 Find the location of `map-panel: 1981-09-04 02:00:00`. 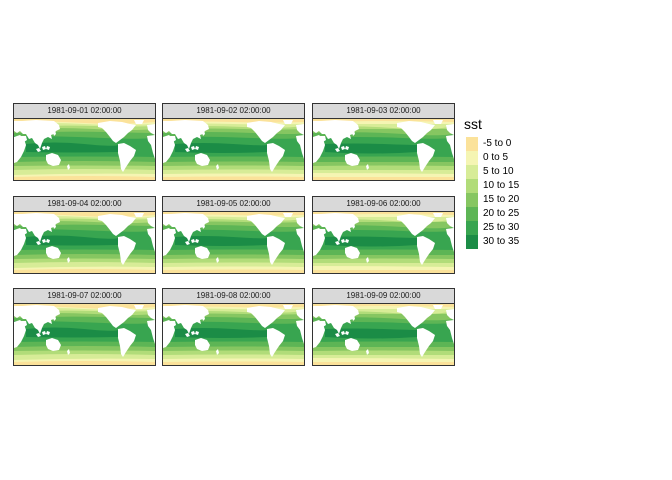

map-panel: 1981-09-04 02:00:00 is located at coordinates (84, 235).